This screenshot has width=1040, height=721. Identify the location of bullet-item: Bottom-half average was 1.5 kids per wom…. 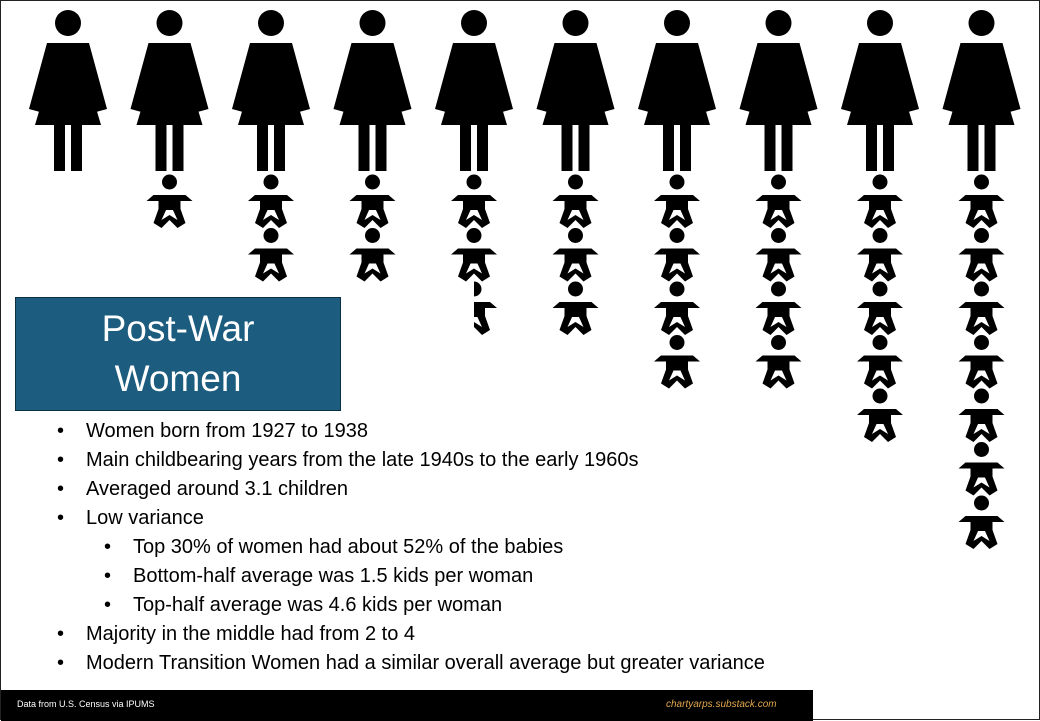
(411, 576).